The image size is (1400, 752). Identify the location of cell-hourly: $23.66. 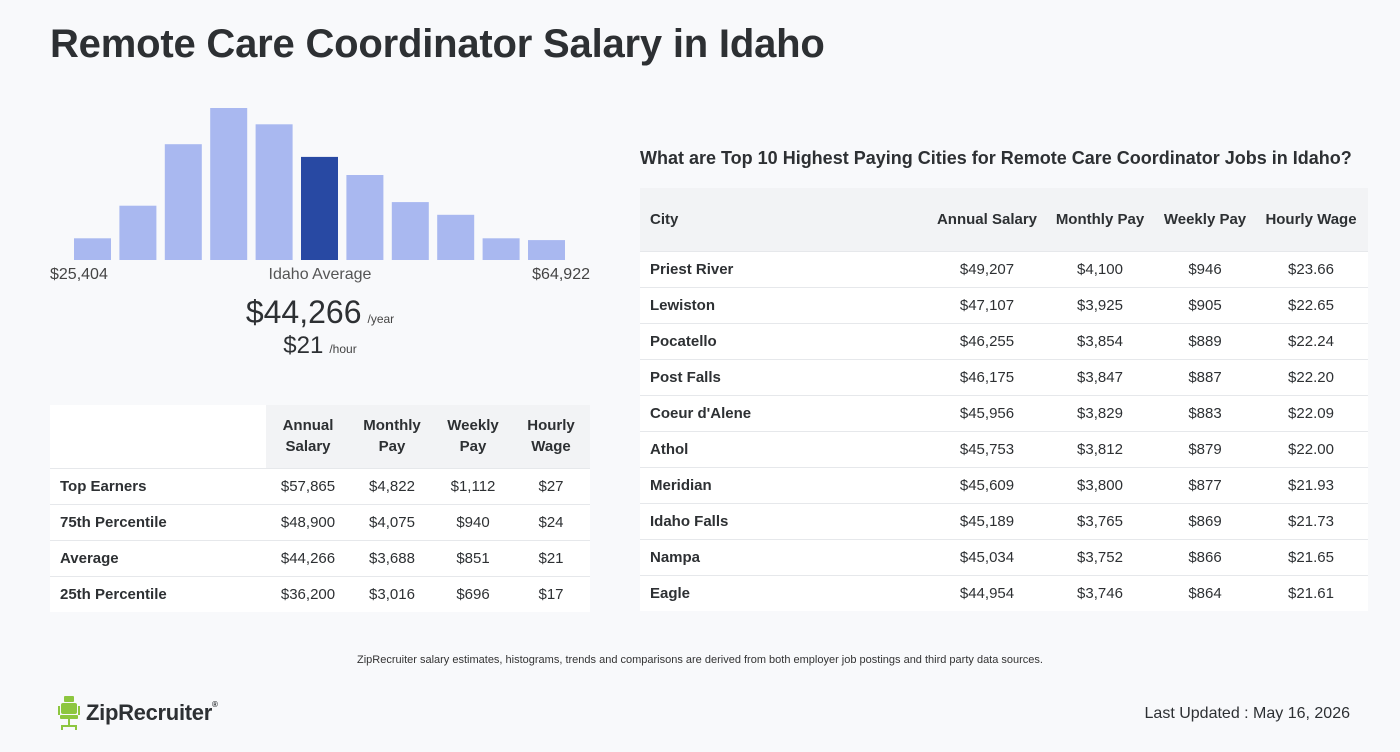
(1311, 268).